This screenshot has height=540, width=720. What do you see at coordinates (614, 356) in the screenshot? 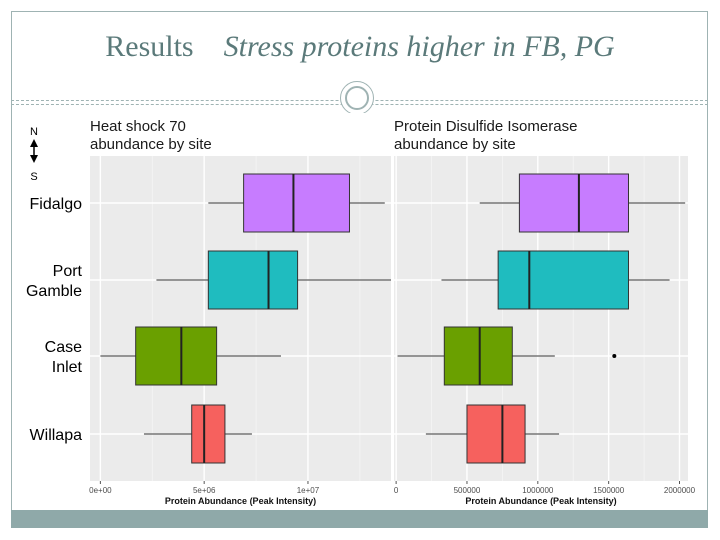
I see `outlier-case-inlet` at bounding box center [614, 356].